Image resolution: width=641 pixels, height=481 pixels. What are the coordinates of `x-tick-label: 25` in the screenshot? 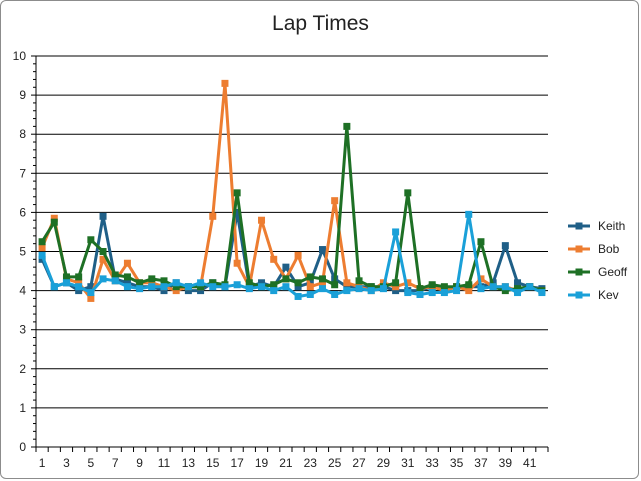 It's located at (335, 463).